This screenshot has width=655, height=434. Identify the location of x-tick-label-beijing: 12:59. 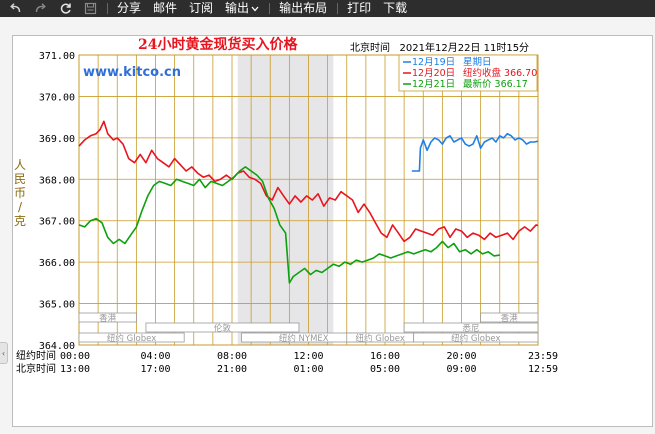
(543, 369).